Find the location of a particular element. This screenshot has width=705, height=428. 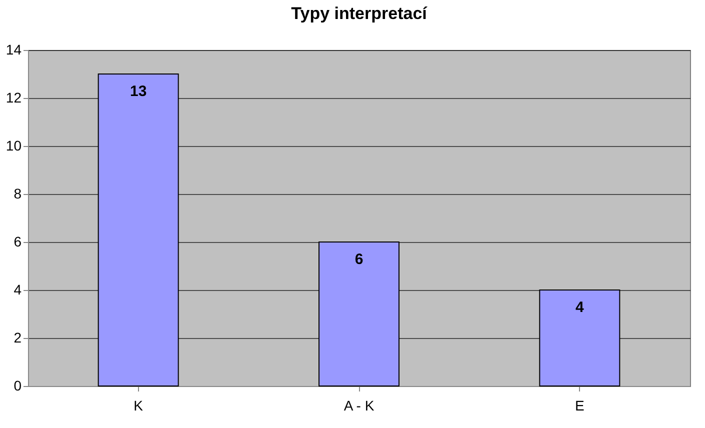

y-tick-label: 12 is located at coordinates (14, 98).